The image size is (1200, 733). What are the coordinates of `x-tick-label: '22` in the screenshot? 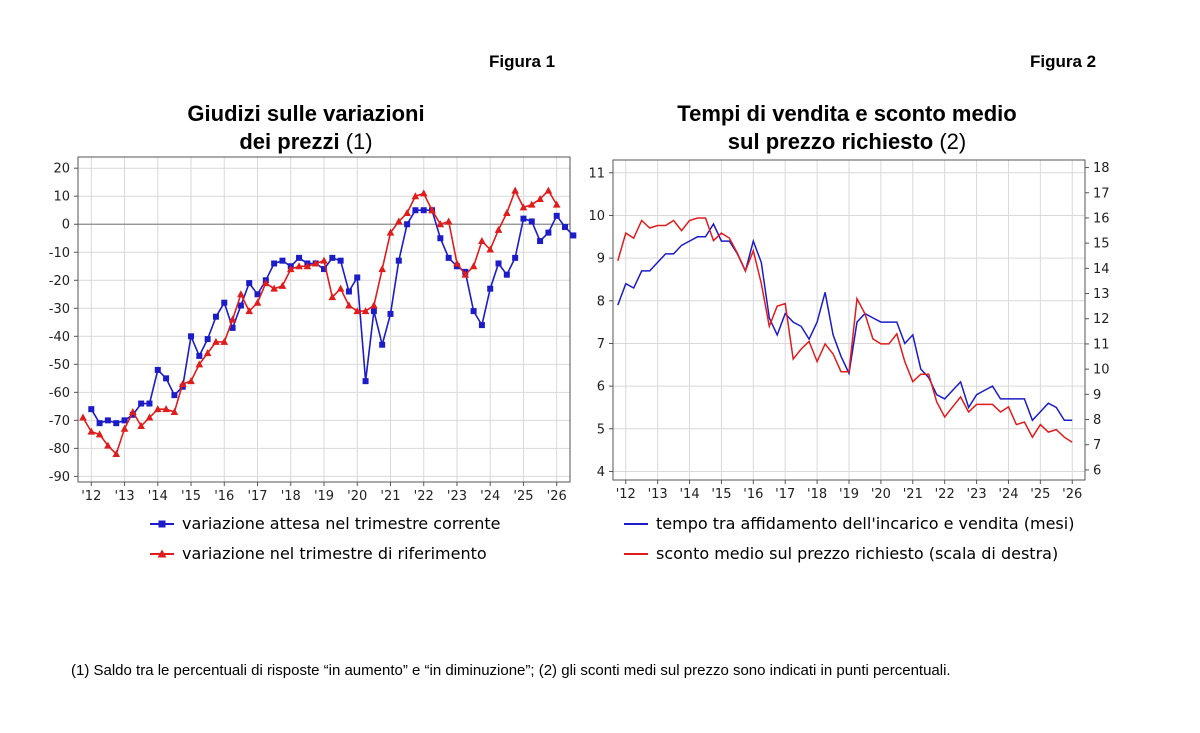 It's located at (424, 496).